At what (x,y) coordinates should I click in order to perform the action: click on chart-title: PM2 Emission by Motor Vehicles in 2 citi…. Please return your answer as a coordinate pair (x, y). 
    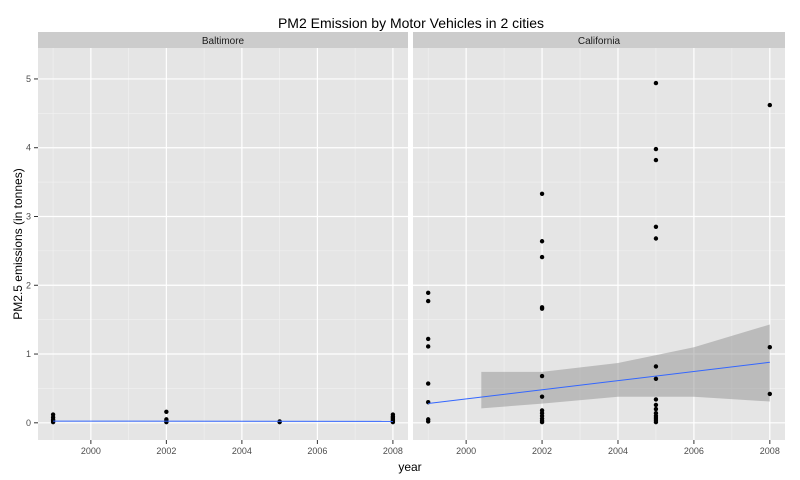
    Looking at the image, I should click on (411, 23).